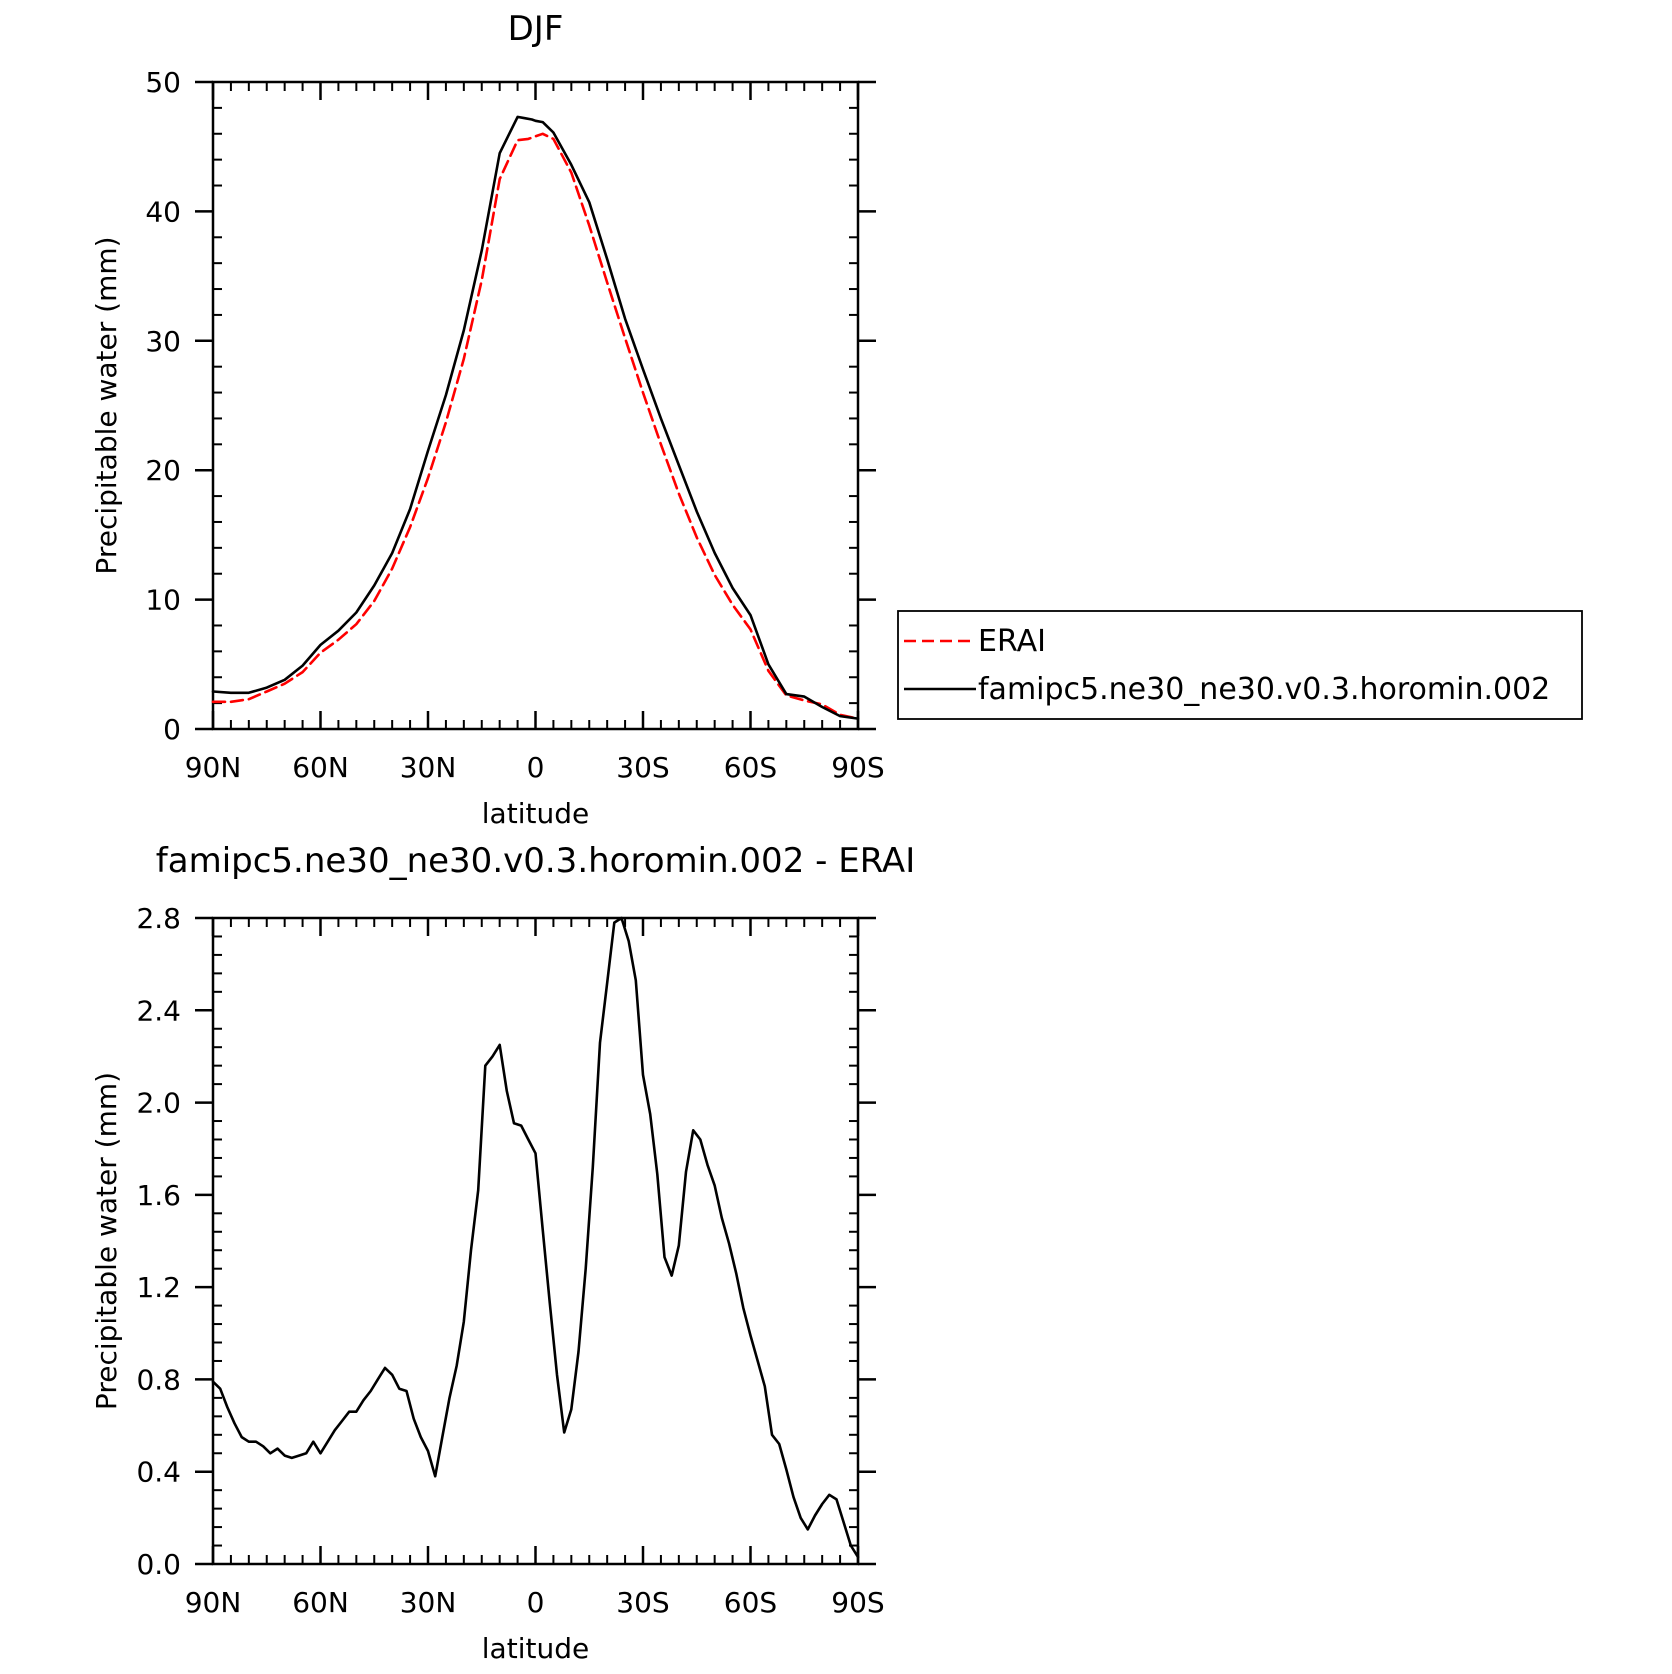 The image size is (1672, 1674). I want to click on legend-label: famipc5.ne30_ne30.v0.3.horomin.002, so click(1264, 689).